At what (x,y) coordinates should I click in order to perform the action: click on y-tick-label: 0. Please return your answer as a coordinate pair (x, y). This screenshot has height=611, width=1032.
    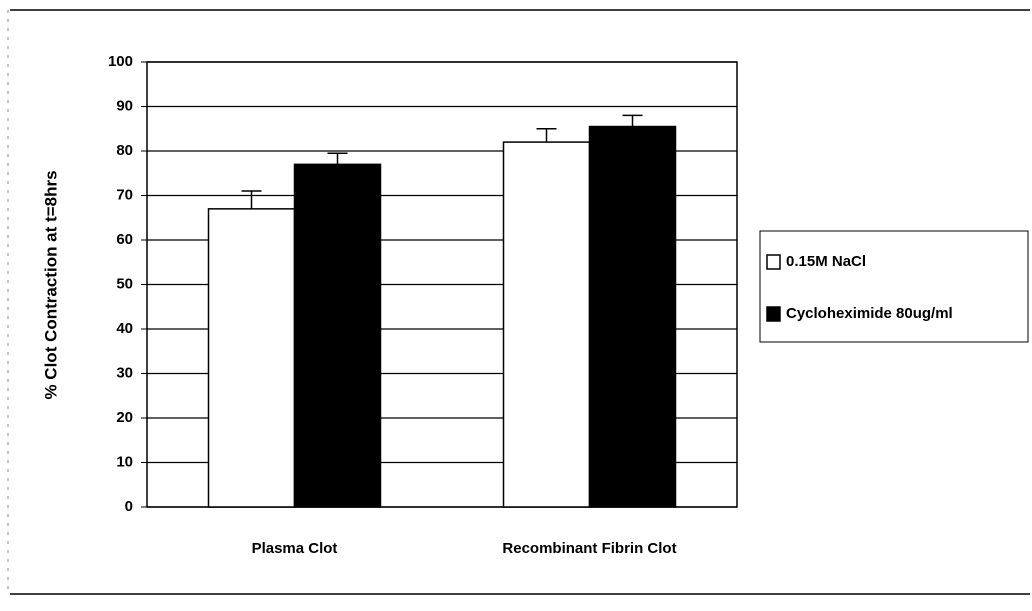
    Looking at the image, I should click on (129, 506).